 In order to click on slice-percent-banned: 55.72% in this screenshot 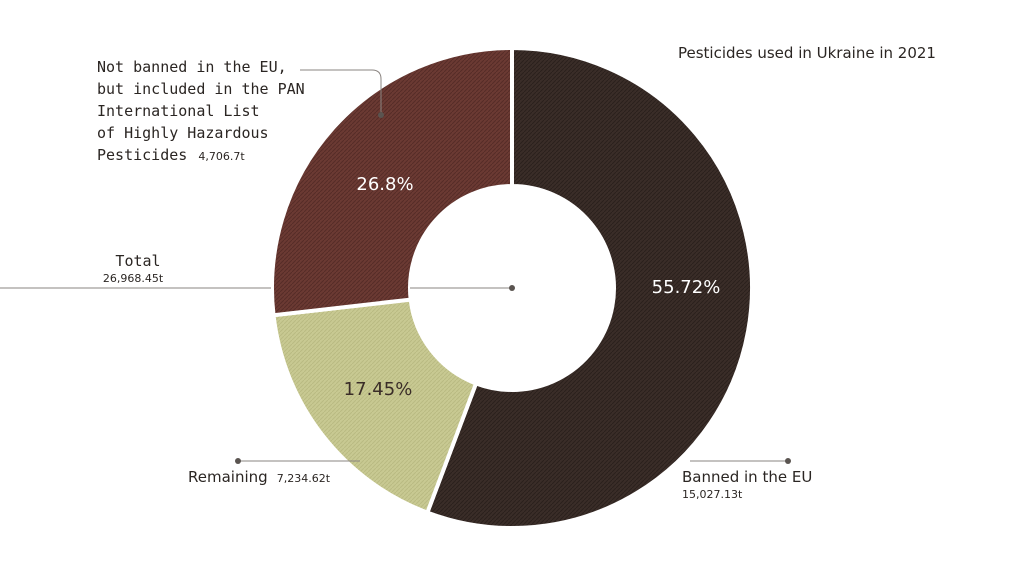, I will do `click(686, 287)`.